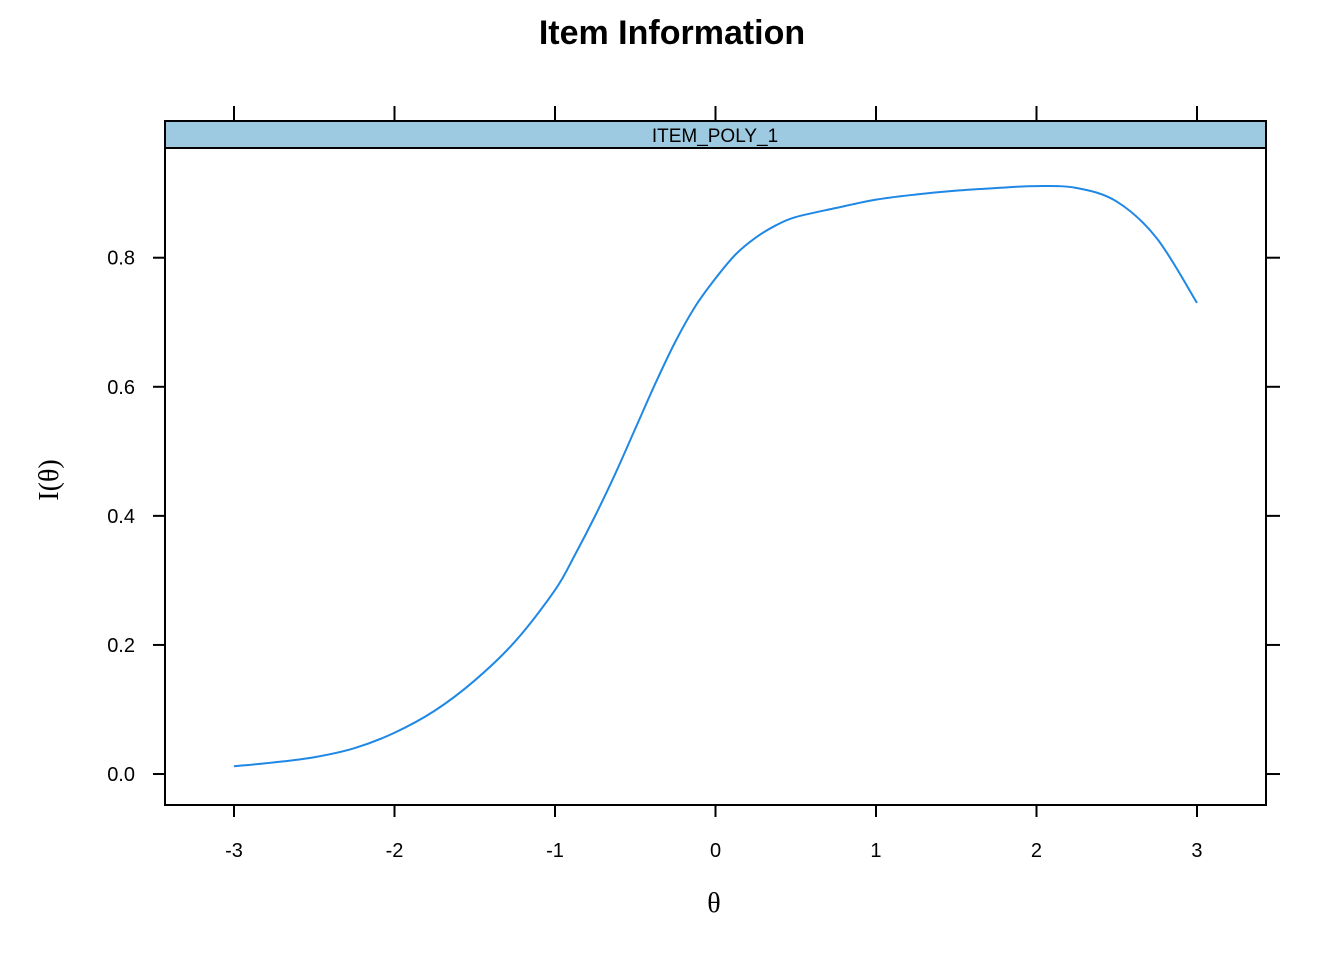 Image resolution: width=1344 pixels, height=960 pixels. Describe the element at coordinates (875, 851) in the screenshot. I see `x-tick-label: 1` at that location.